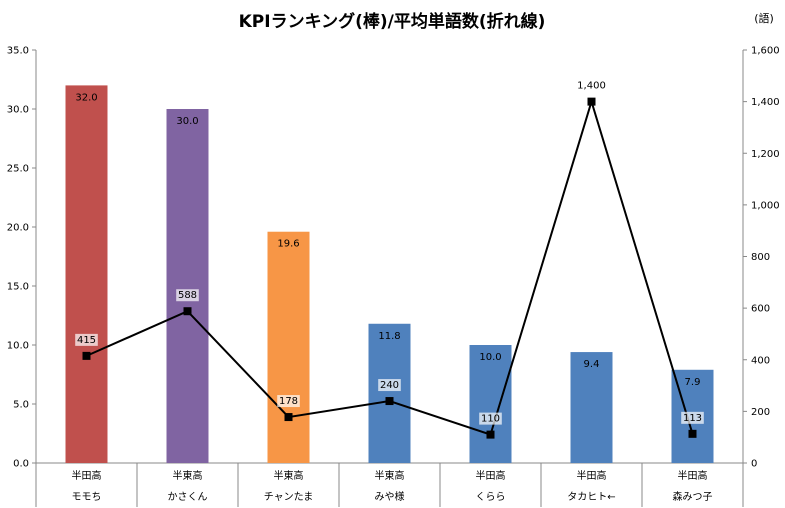  What do you see at coordinates (760, 257) in the screenshot?
I see `right-tick-label: 800` at bounding box center [760, 257].